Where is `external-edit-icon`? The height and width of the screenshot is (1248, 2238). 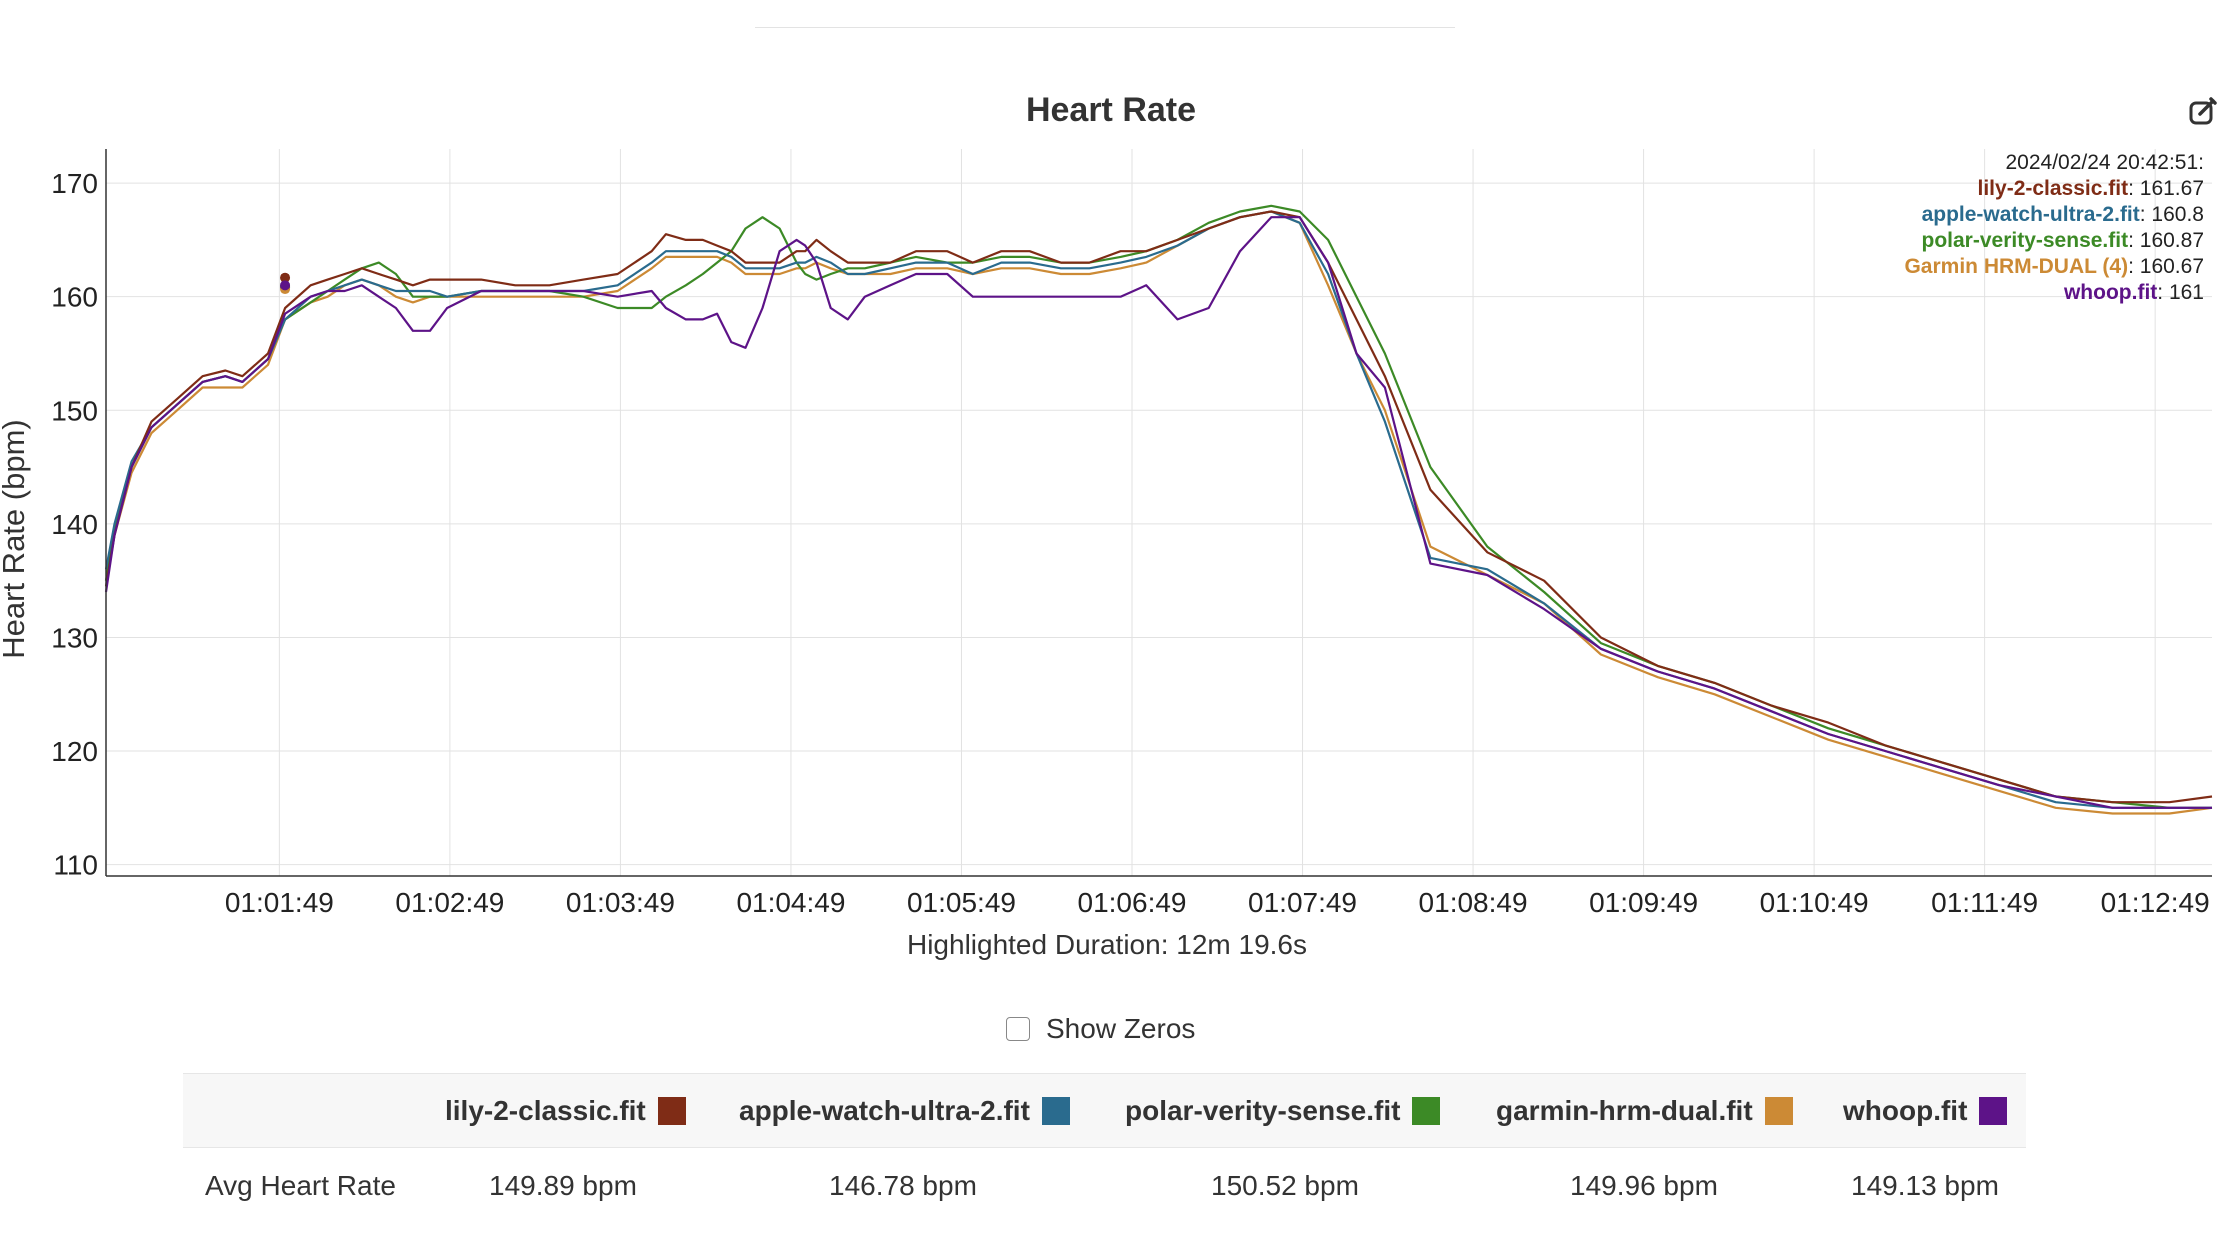
external-edit-icon is located at coordinates (2203, 111).